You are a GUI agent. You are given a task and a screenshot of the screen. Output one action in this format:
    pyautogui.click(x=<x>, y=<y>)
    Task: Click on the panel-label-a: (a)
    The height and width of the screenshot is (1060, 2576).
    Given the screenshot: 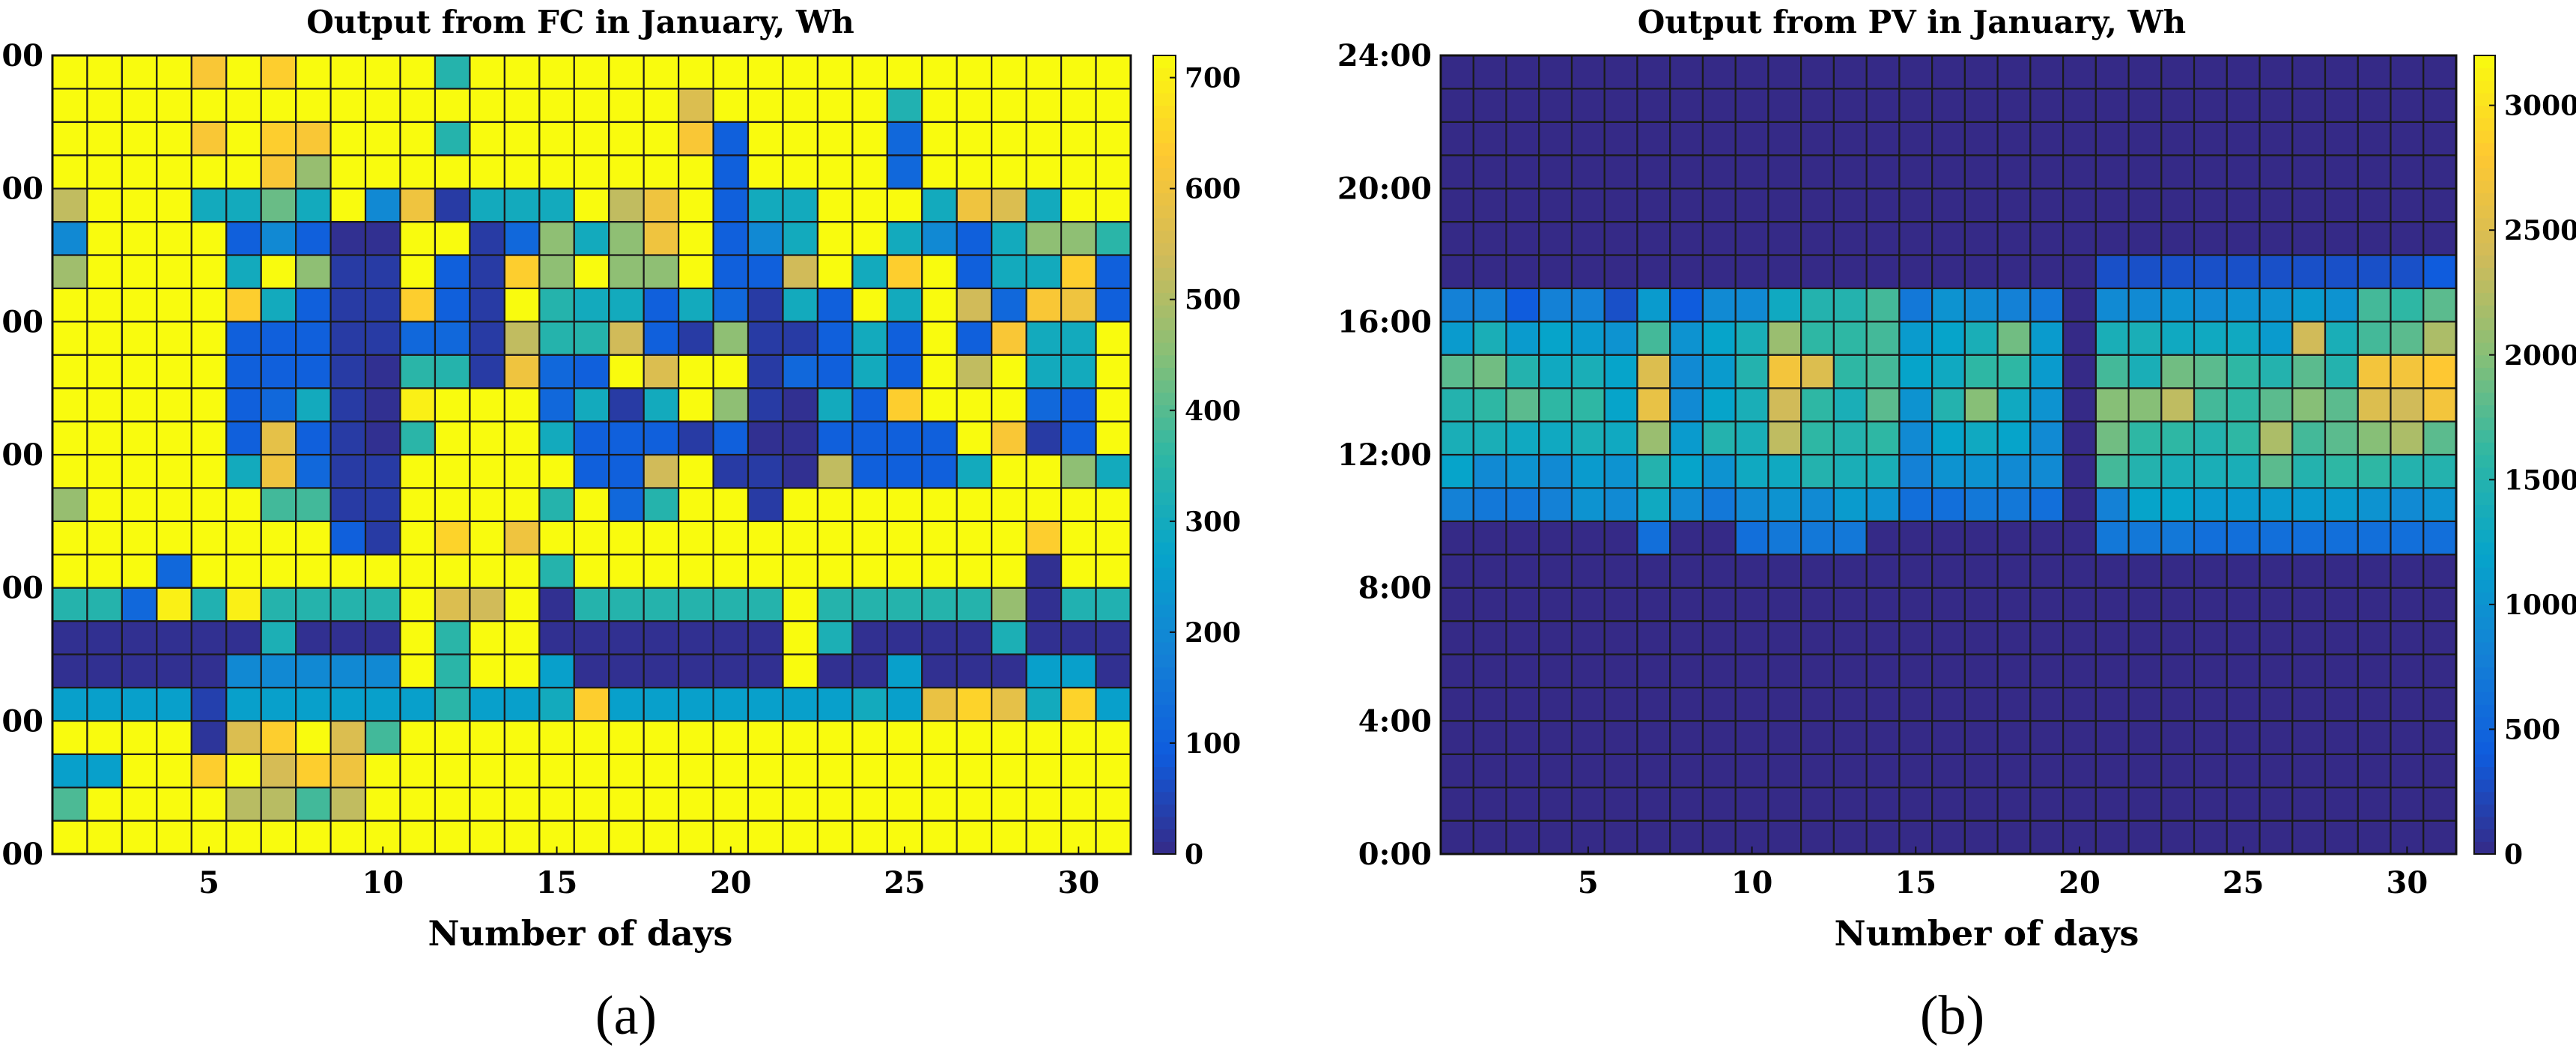 What is the action you would take?
    pyautogui.click(x=626, y=1016)
    